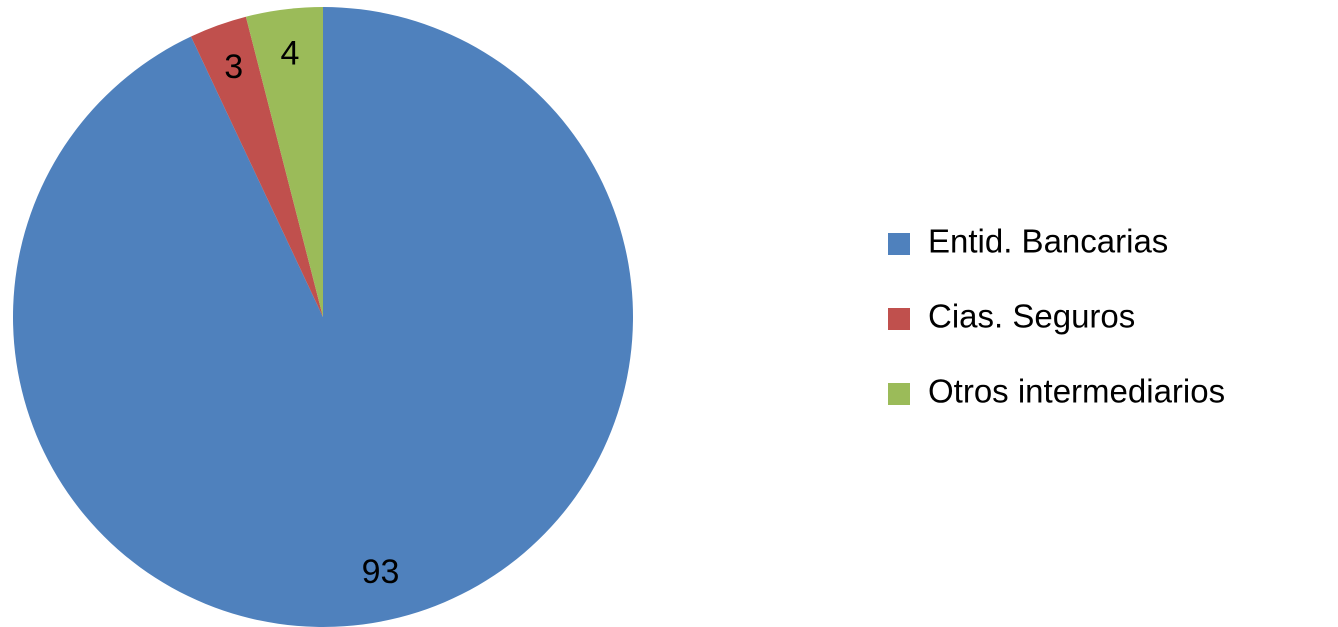 The image size is (1338, 627). What do you see at coordinates (1031, 316) in the screenshot?
I see `legend-text: Cias. Seguros` at bounding box center [1031, 316].